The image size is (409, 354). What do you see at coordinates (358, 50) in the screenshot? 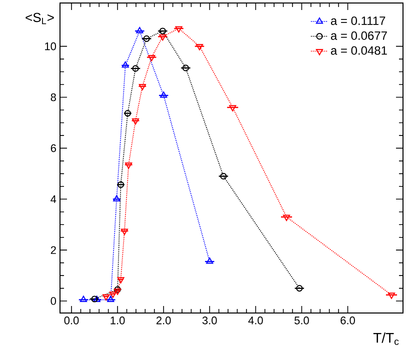
I see `legend-label: a = 0.0481` at bounding box center [358, 50].